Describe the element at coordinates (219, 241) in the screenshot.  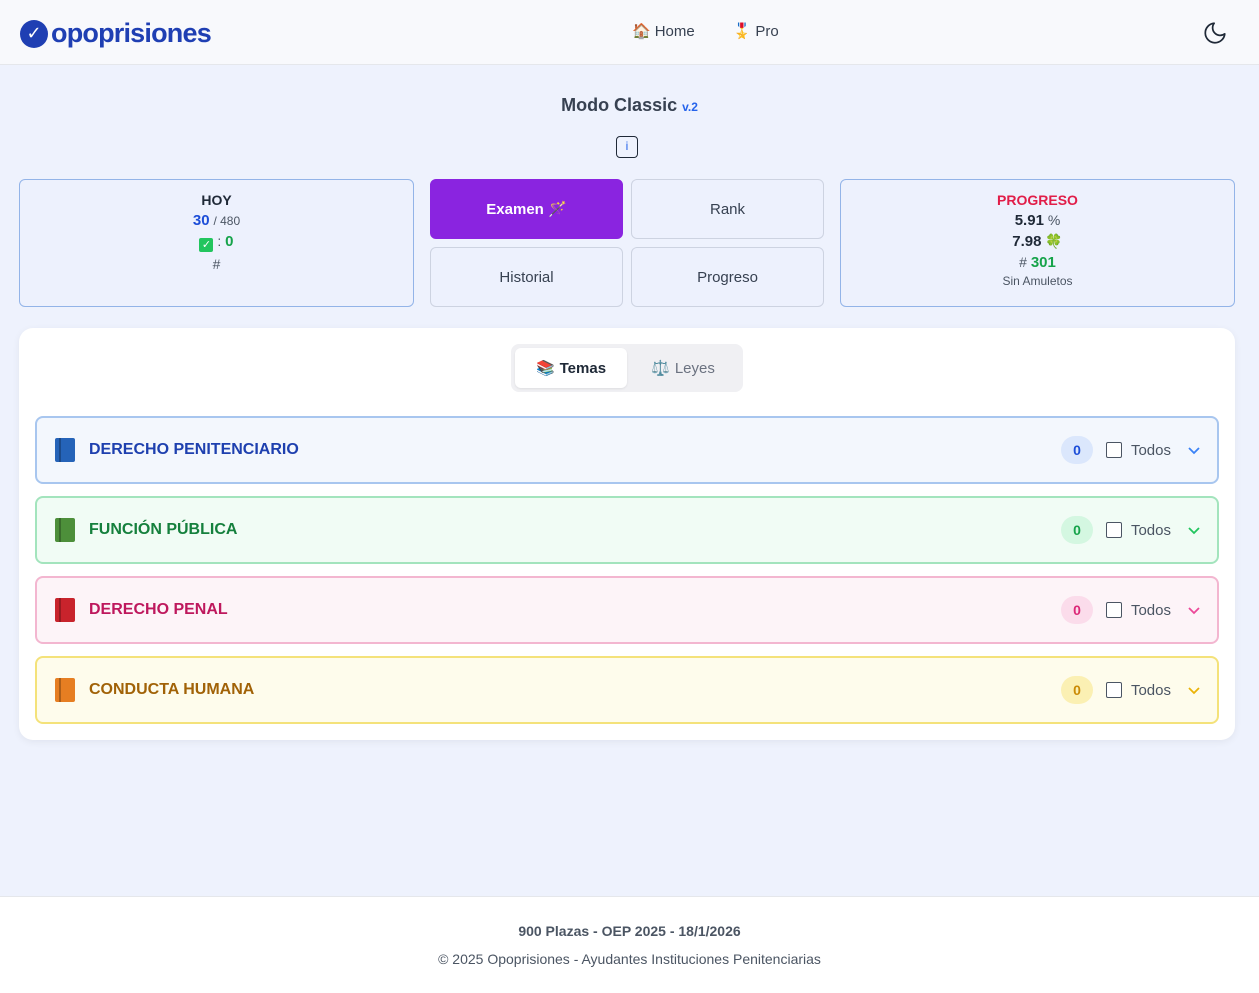
I see `today-correct-sep: :` at that location.